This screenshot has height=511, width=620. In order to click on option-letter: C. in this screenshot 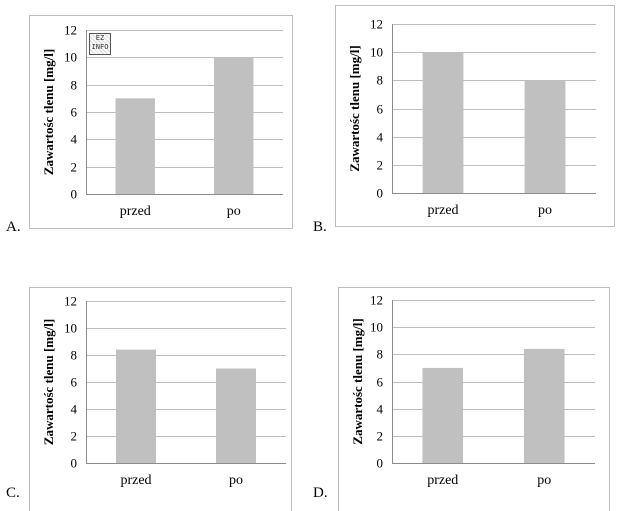, I will do `click(13, 493)`.